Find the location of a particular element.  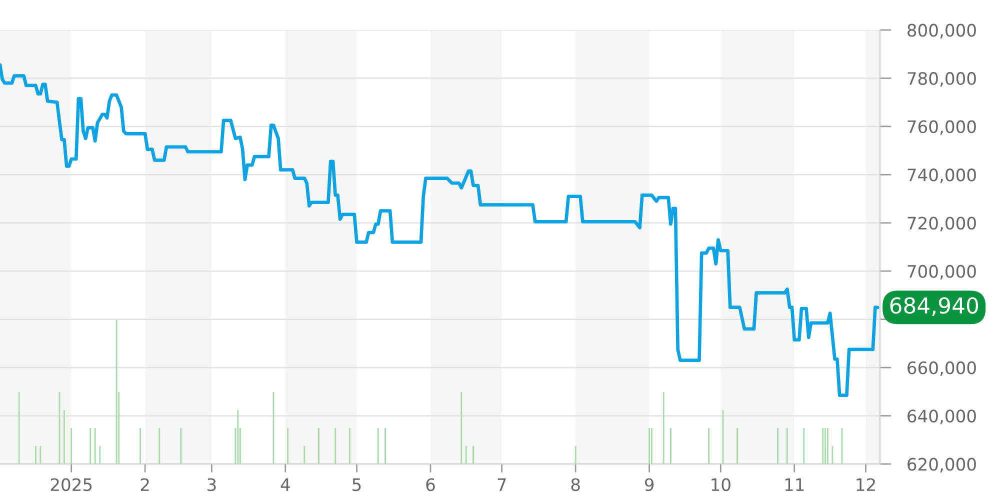

x-tick-label: 2025 is located at coordinates (71, 485).